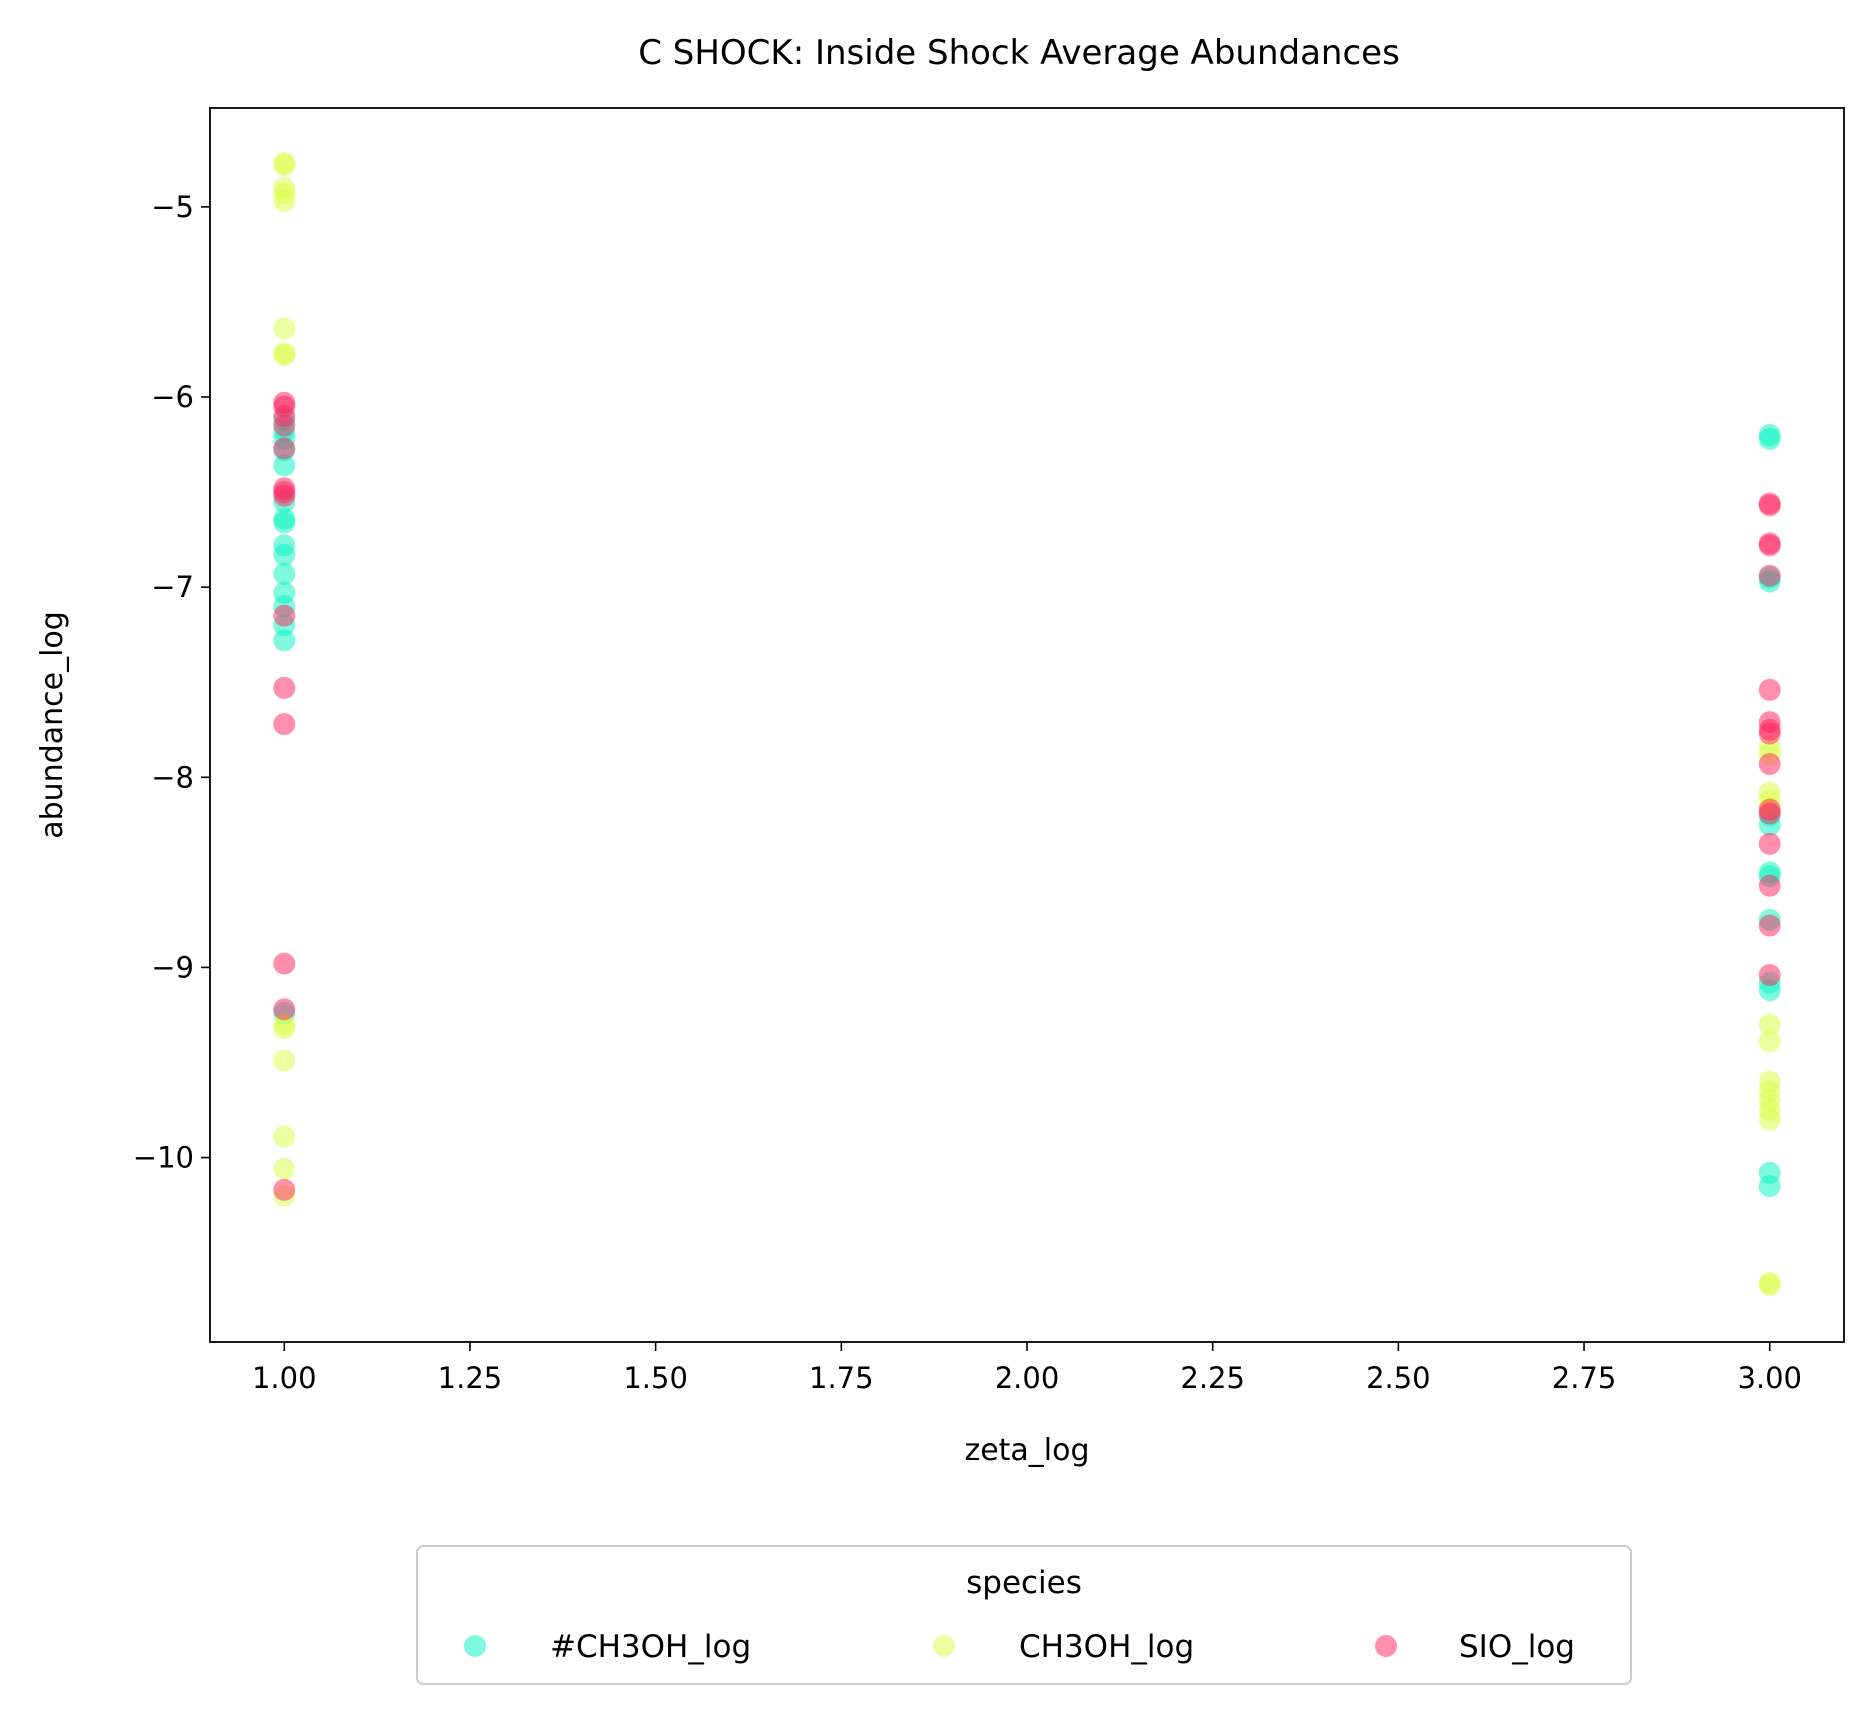 The height and width of the screenshot is (1709, 1864). What do you see at coordinates (1027, 1378) in the screenshot?
I see `x-tick-label: 2.00` at bounding box center [1027, 1378].